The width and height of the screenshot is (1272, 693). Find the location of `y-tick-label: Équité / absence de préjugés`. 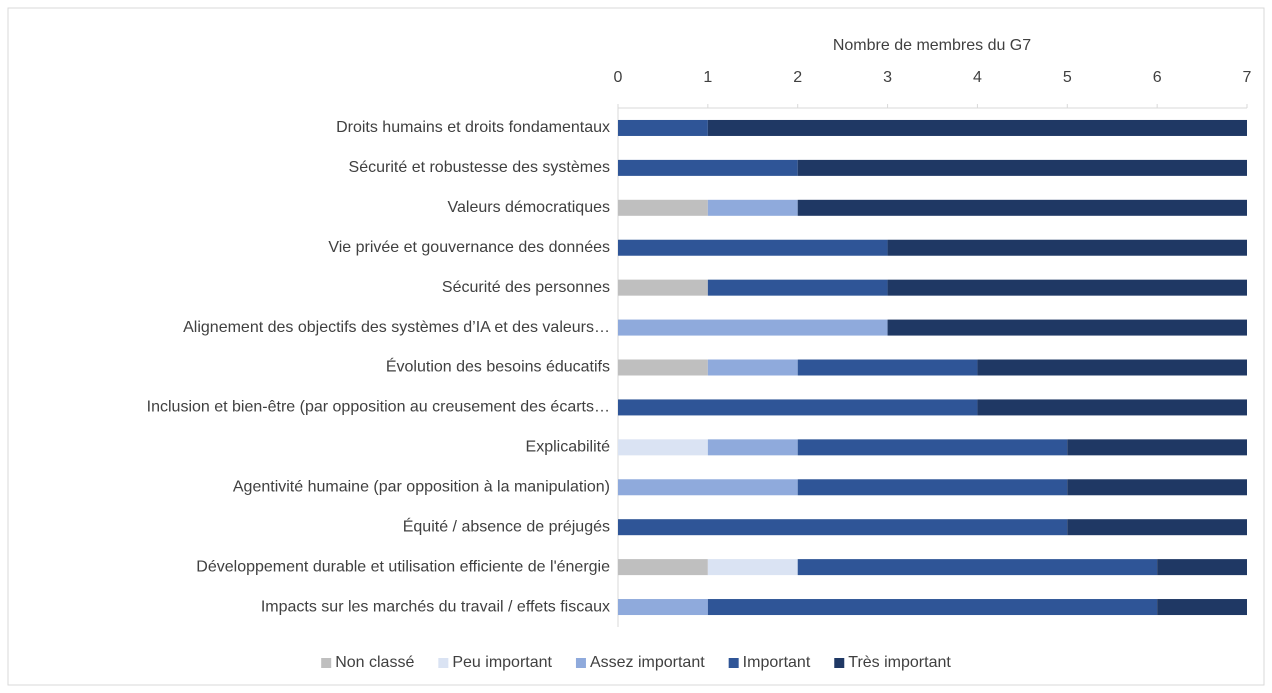

y-tick-label: Équité / absence de préjugés is located at coordinates (506, 525).